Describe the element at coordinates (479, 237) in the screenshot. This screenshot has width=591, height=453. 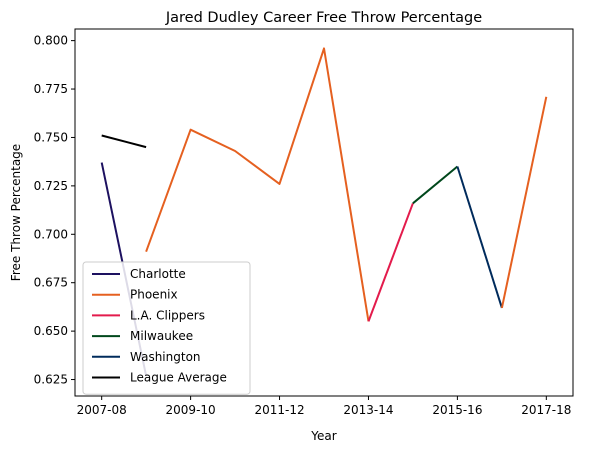
I see `series-line-washington` at that location.